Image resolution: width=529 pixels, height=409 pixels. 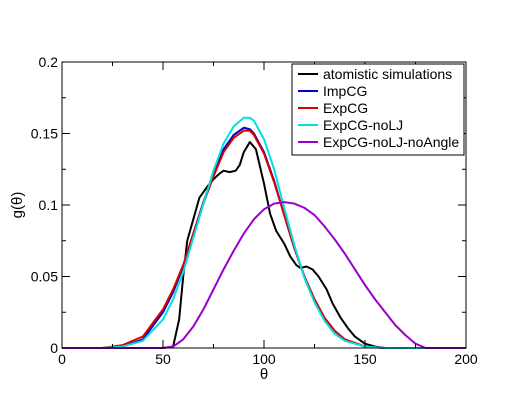 I want to click on y-tick-label: 0, so click(x=54, y=348).